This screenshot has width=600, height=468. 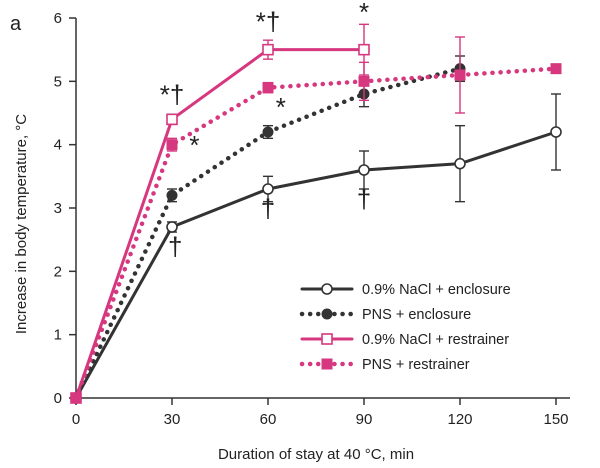 What do you see at coordinates (58, 398) in the screenshot?
I see `y-tick-label: 0` at bounding box center [58, 398].